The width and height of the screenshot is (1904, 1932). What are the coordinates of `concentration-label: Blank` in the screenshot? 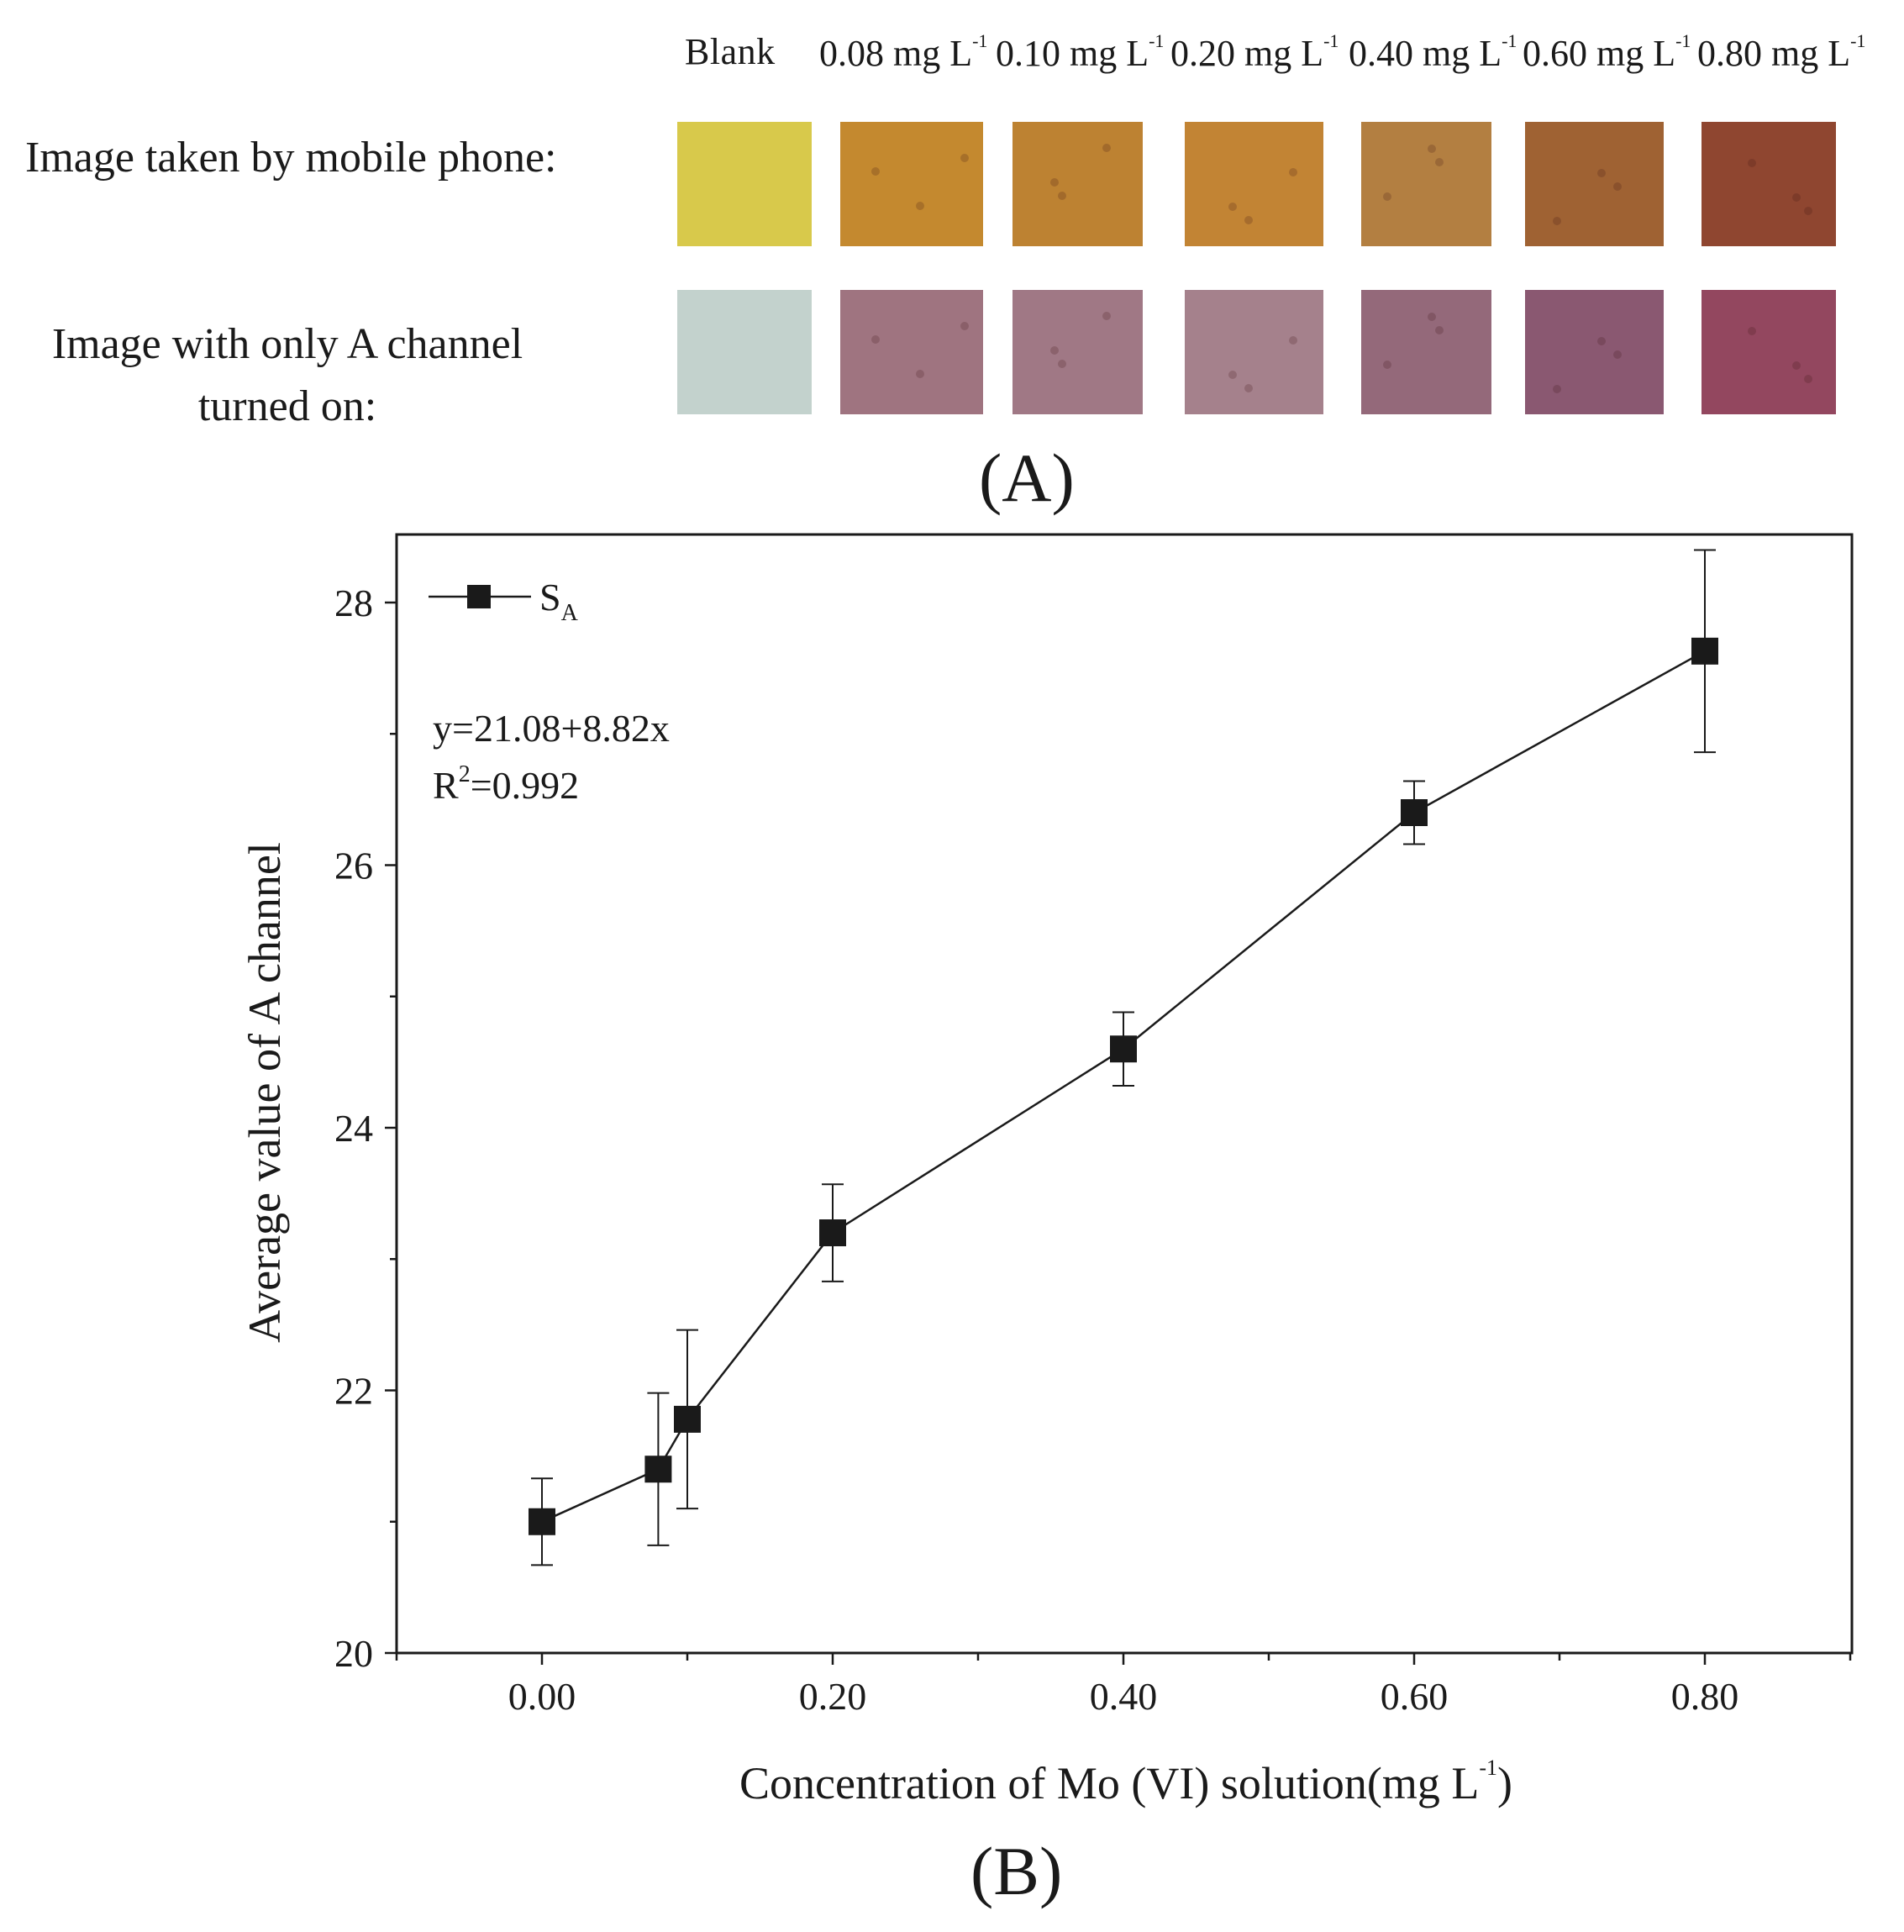 It's located at (730, 51).